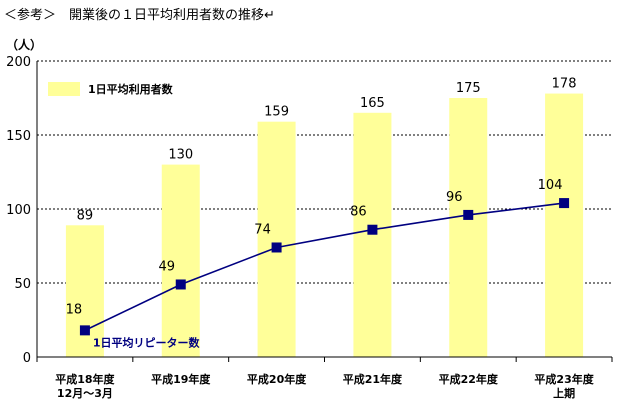 Image resolution: width=627 pixels, height=406 pixels. What do you see at coordinates (85, 393) in the screenshot?
I see `x-category-label-0-line2: 12月～3月` at bounding box center [85, 393].